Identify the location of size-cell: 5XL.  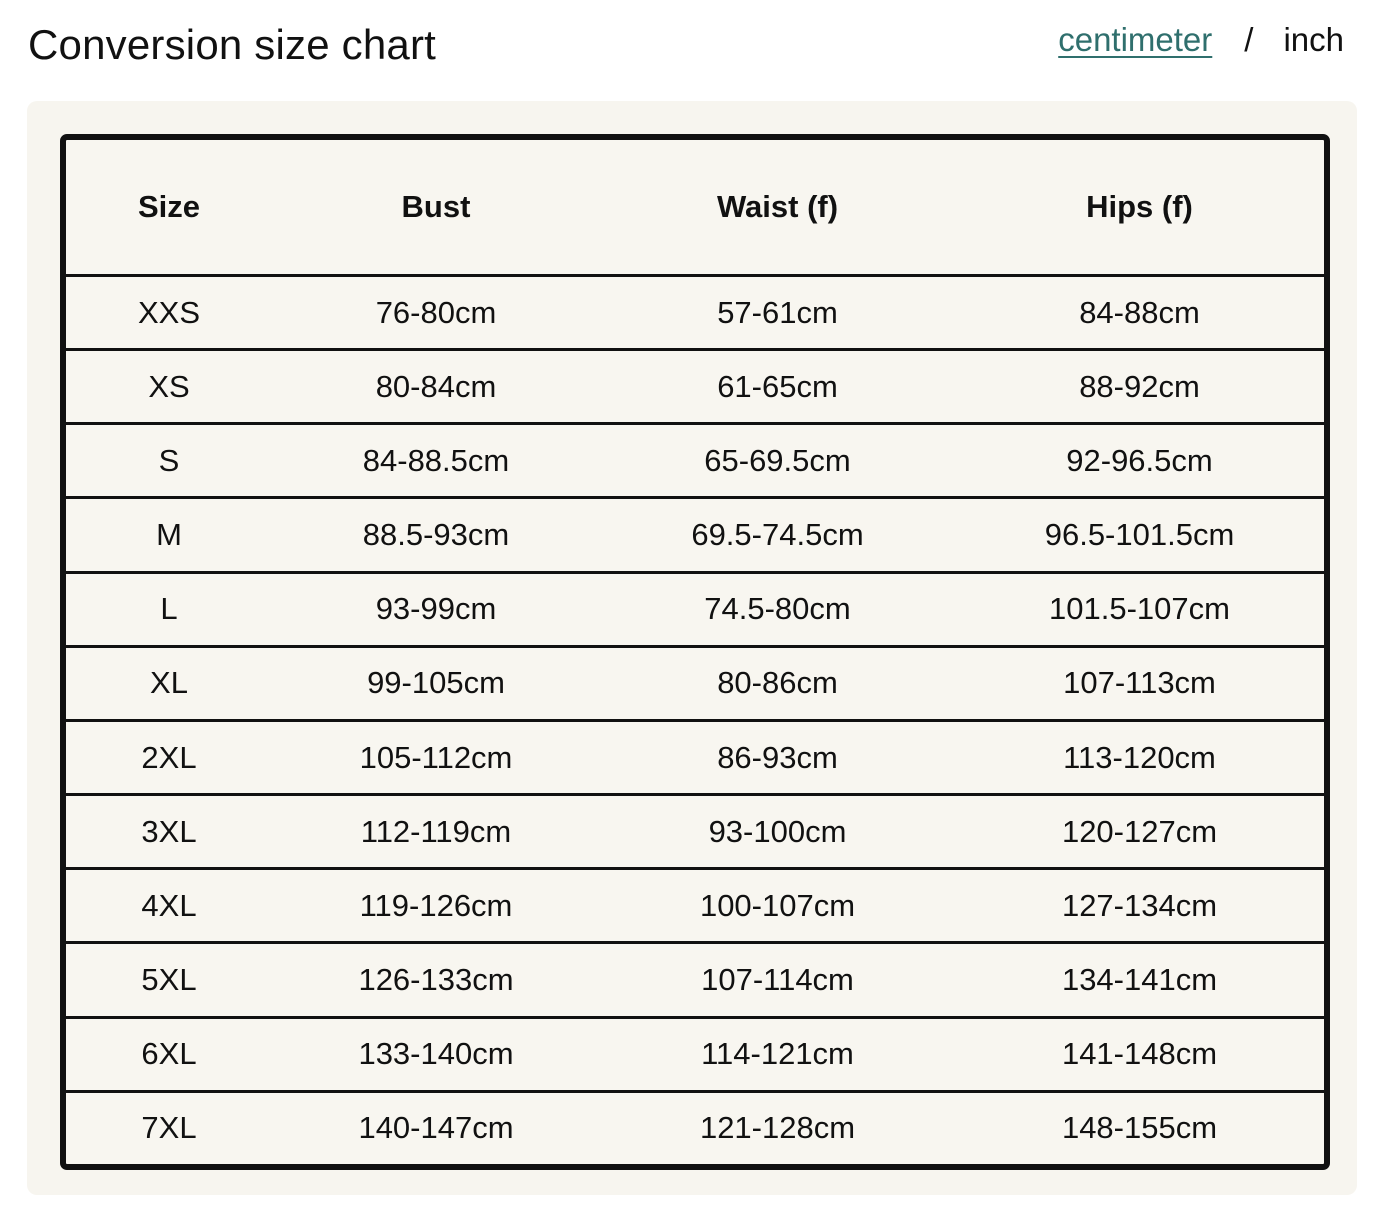
(169, 980).